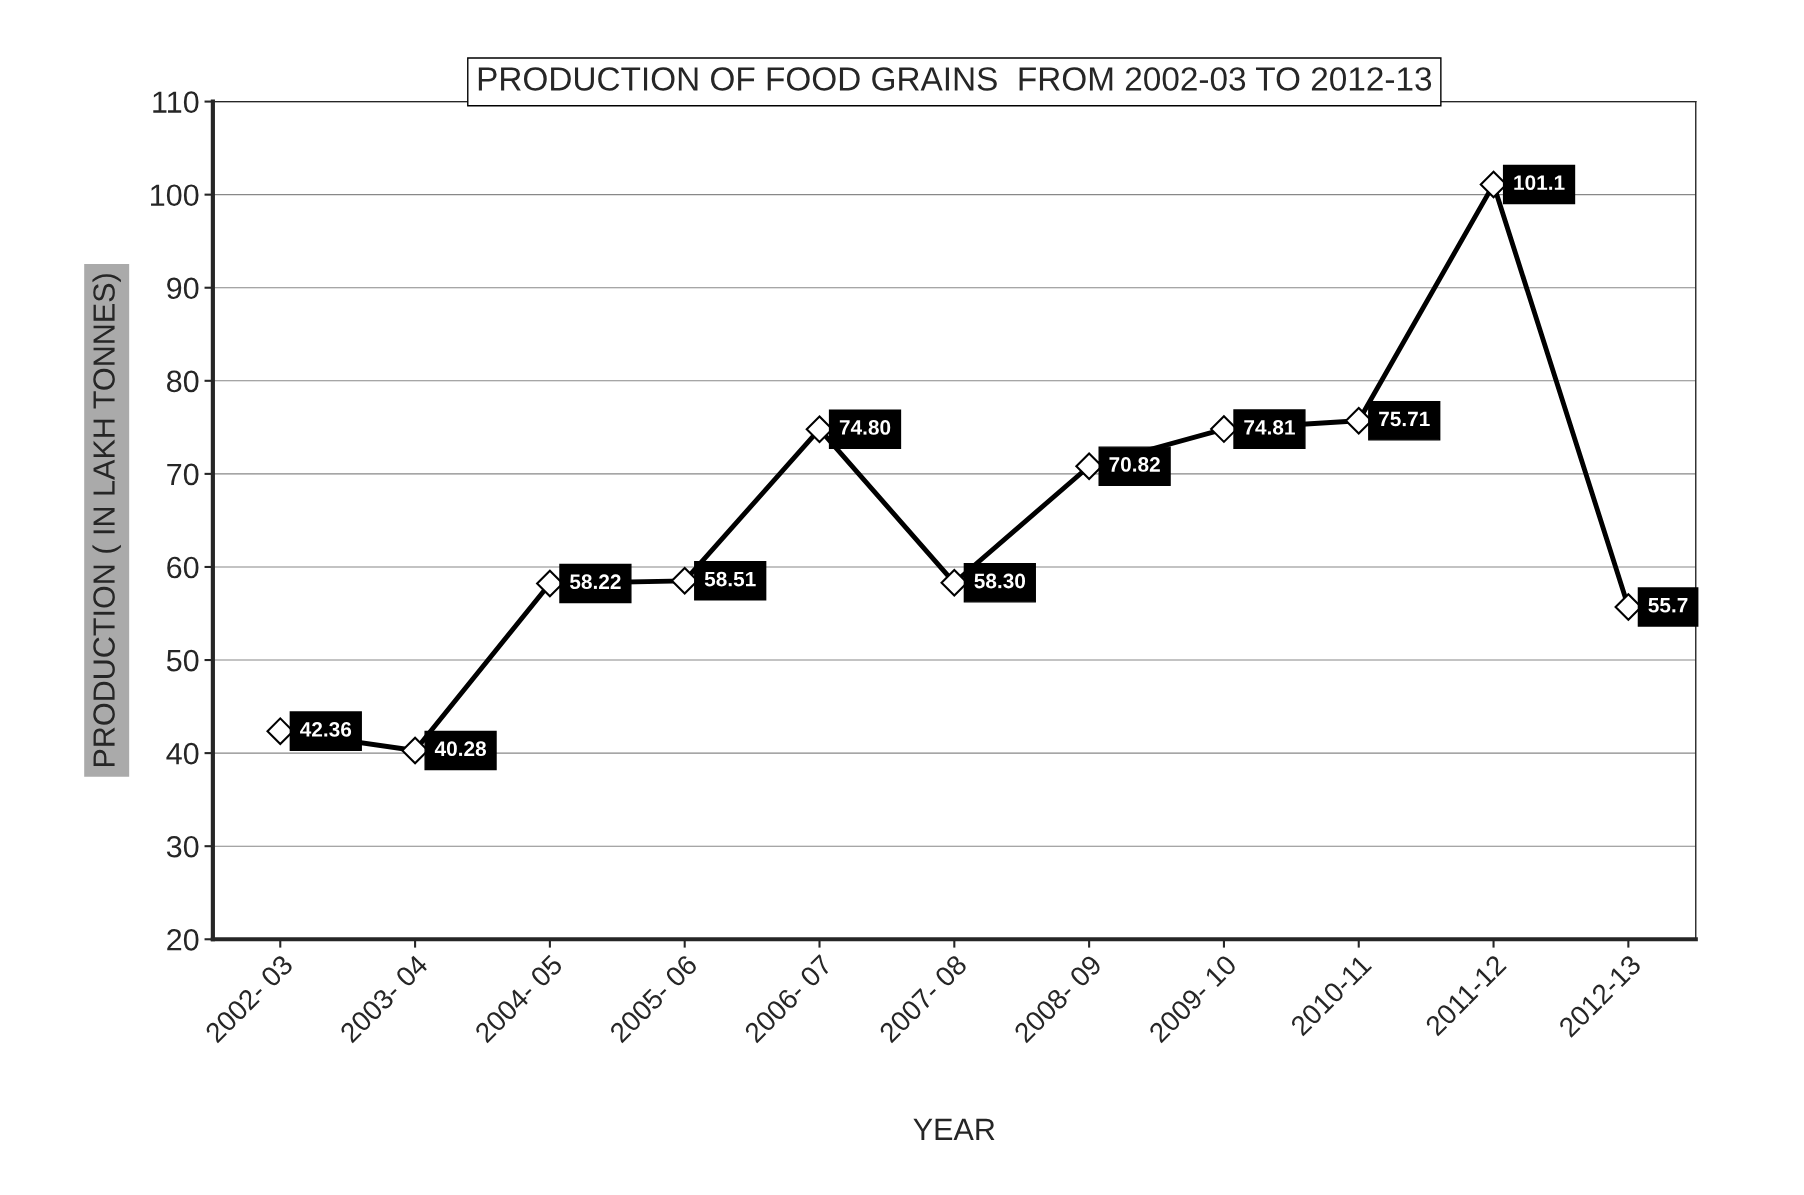  Describe the element at coordinates (183, 474) in the screenshot. I see `y-tick-label: 70` at that location.